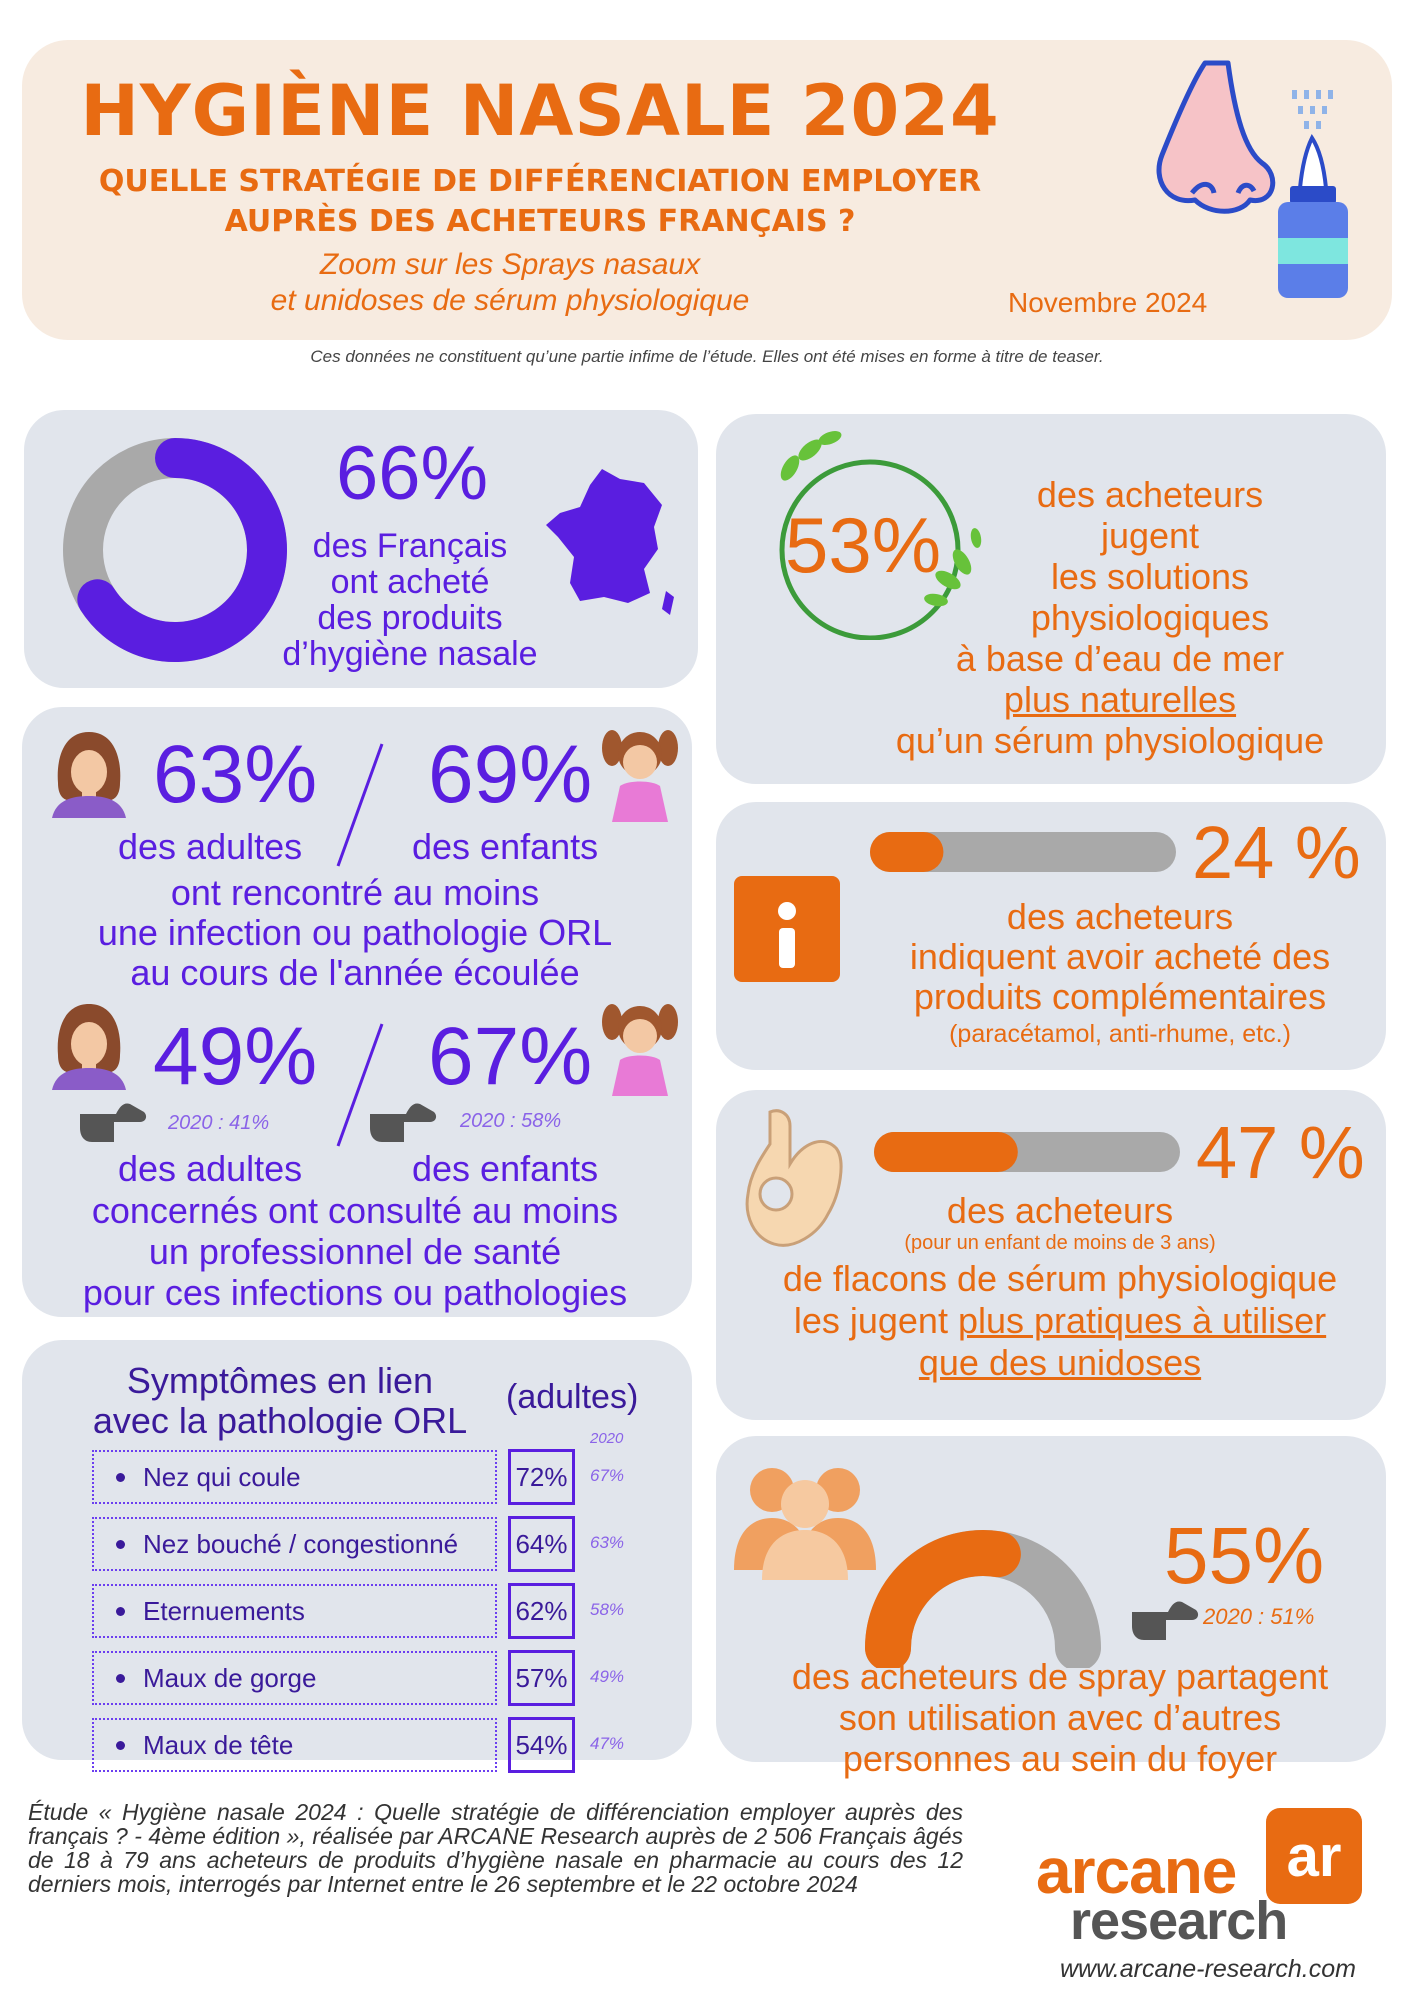 Image resolution: width=1414 pixels, height=2000 pixels. What do you see at coordinates (607, 1542) in the screenshot?
I see `symptom-prev: 63%` at bounding box center [607, 1542].